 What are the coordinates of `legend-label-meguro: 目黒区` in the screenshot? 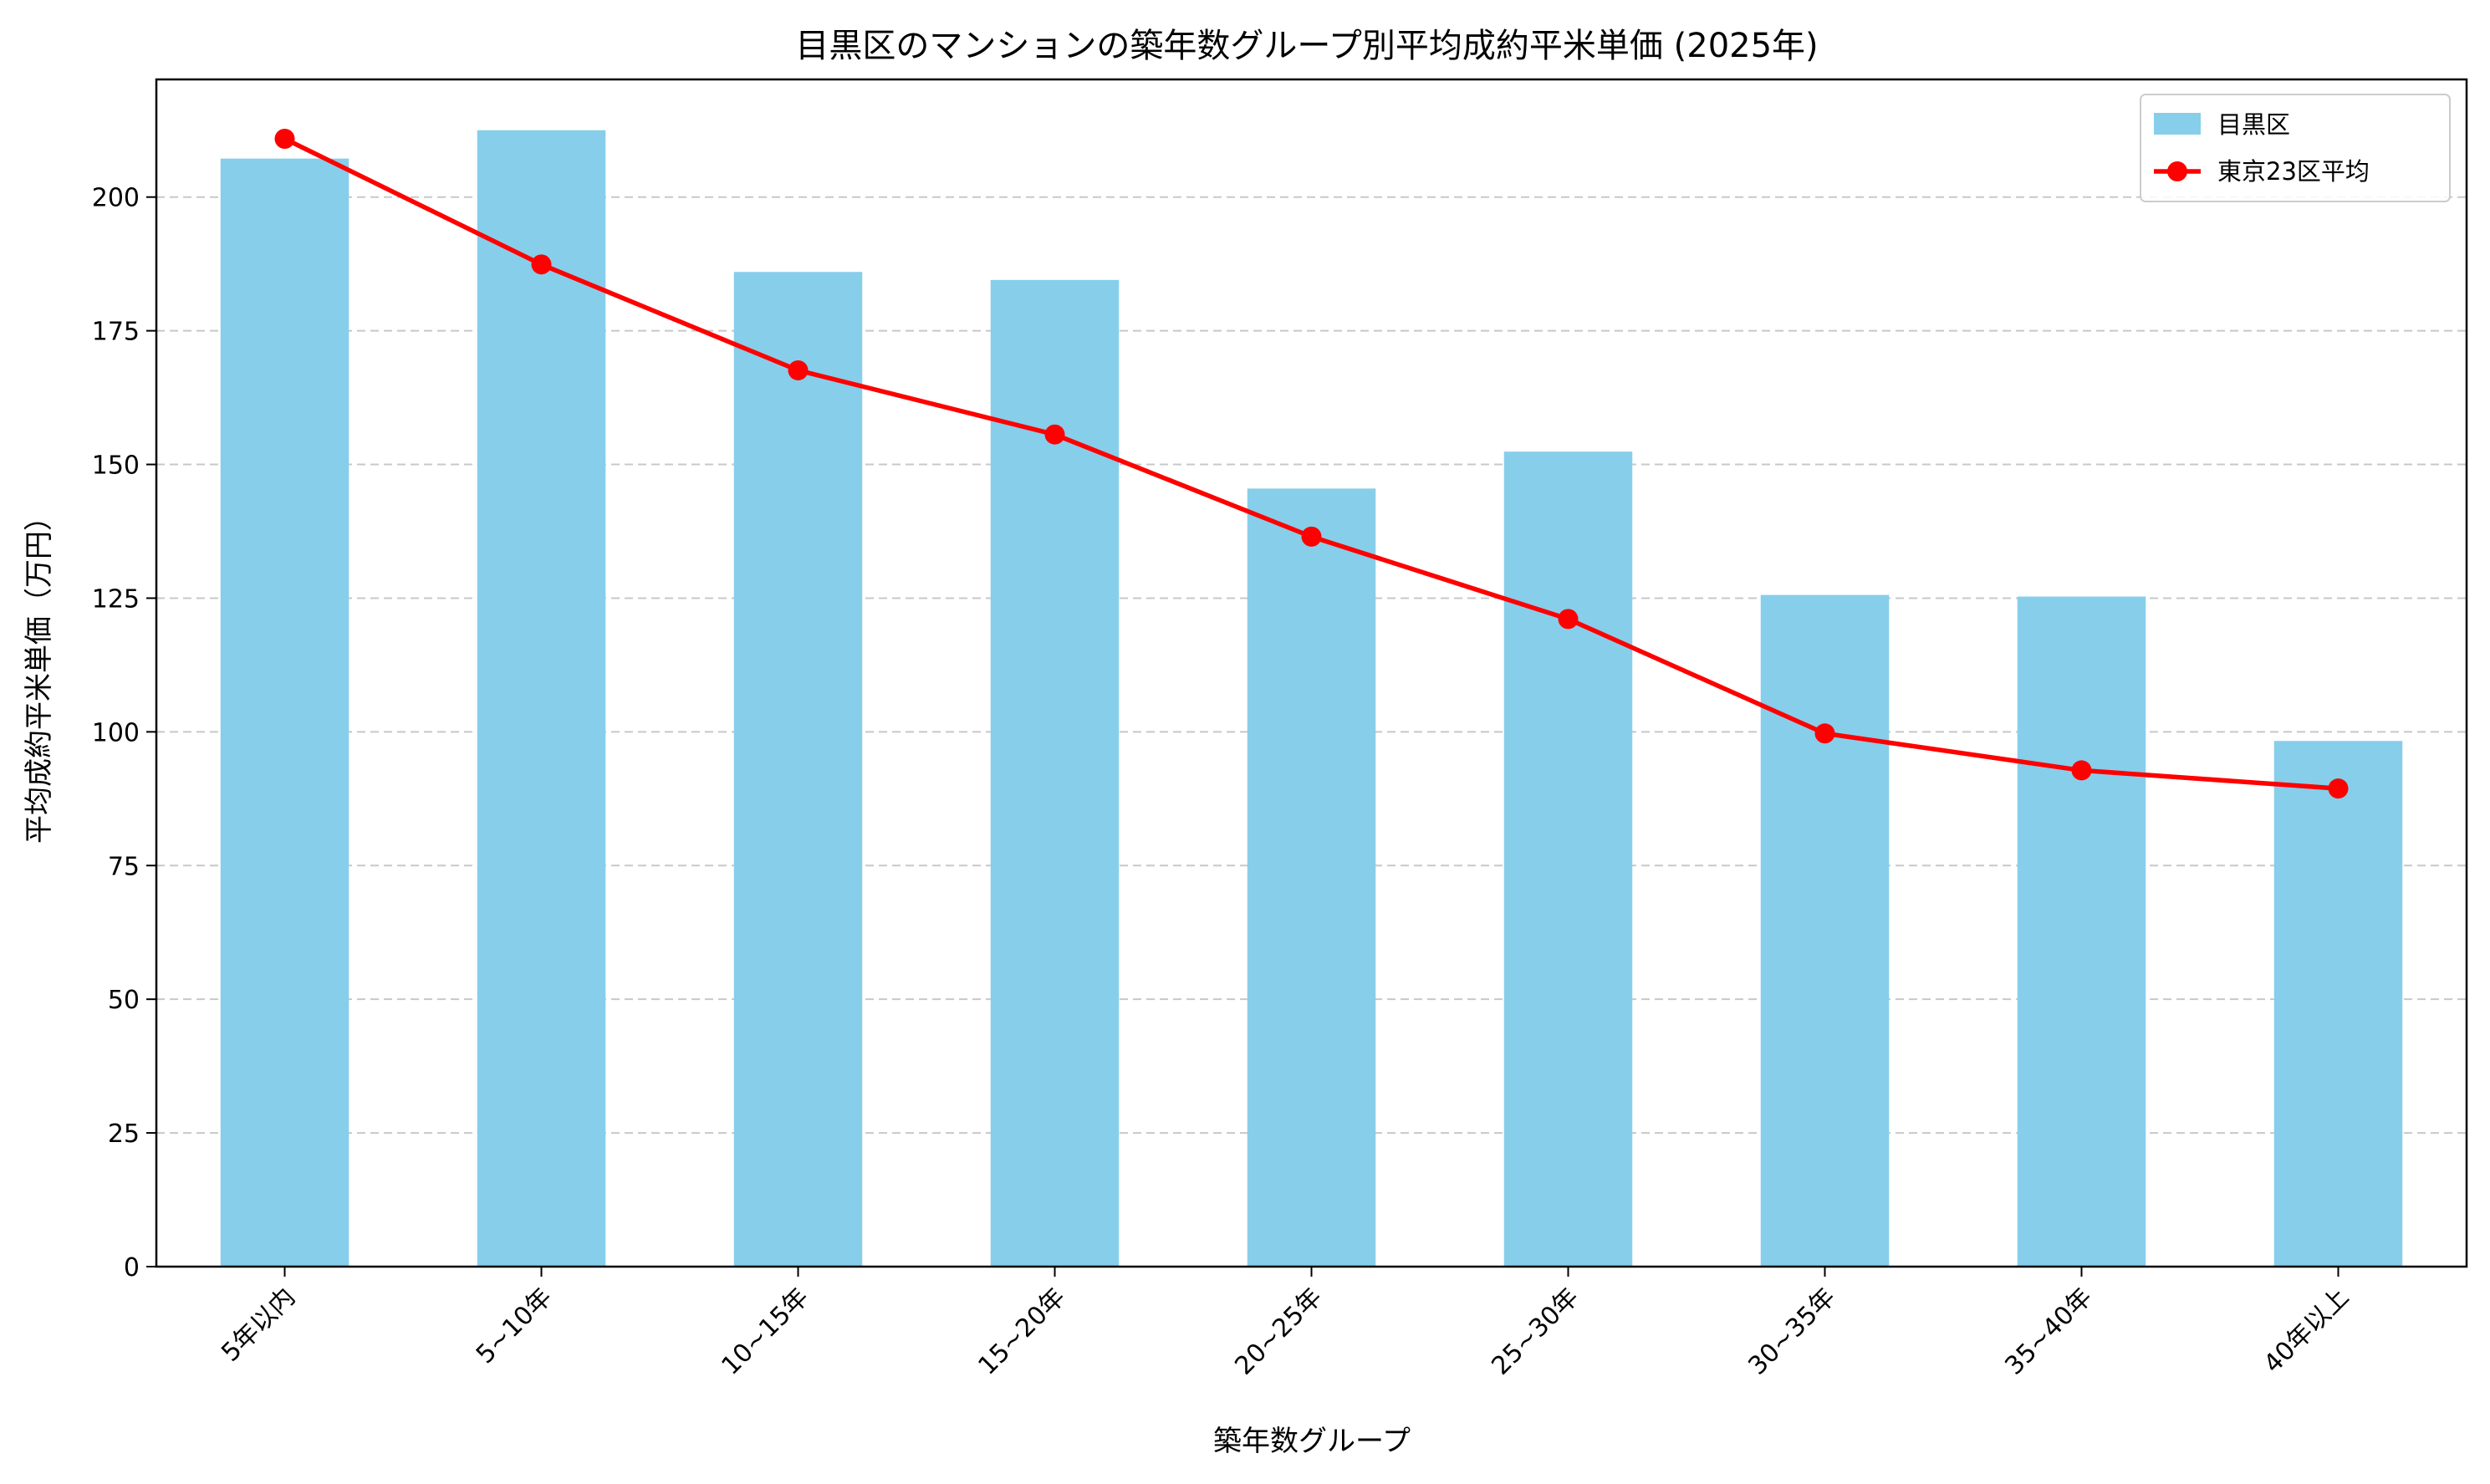 It's located at (2253, 124).